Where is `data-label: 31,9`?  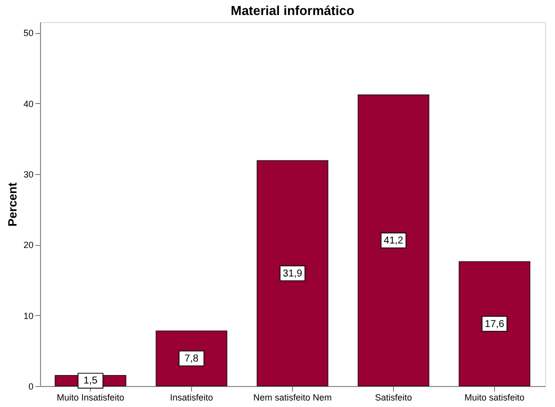 data-label: 31,9 is located at coordinates (292, 274).